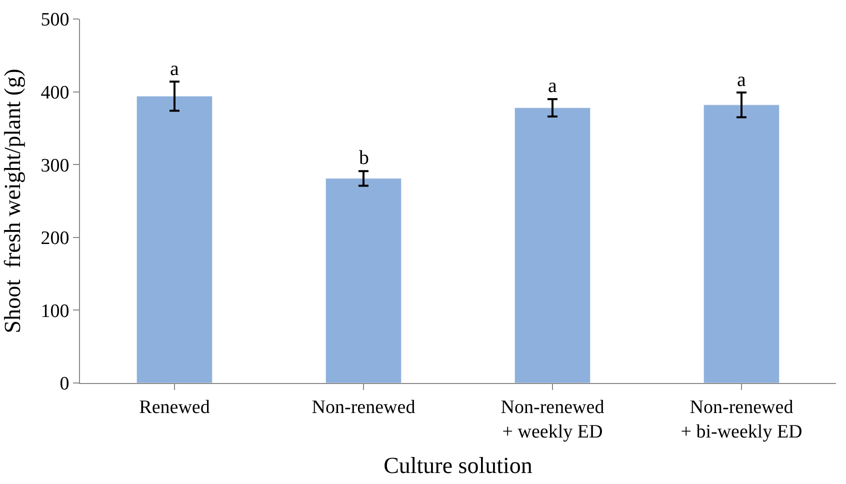 The width and height of the screenshot is (846, 484). What do you see at coordinates (55, 311) in the screenshot?
I see `y-tick-label: 100` at bounding box center [55, 311].